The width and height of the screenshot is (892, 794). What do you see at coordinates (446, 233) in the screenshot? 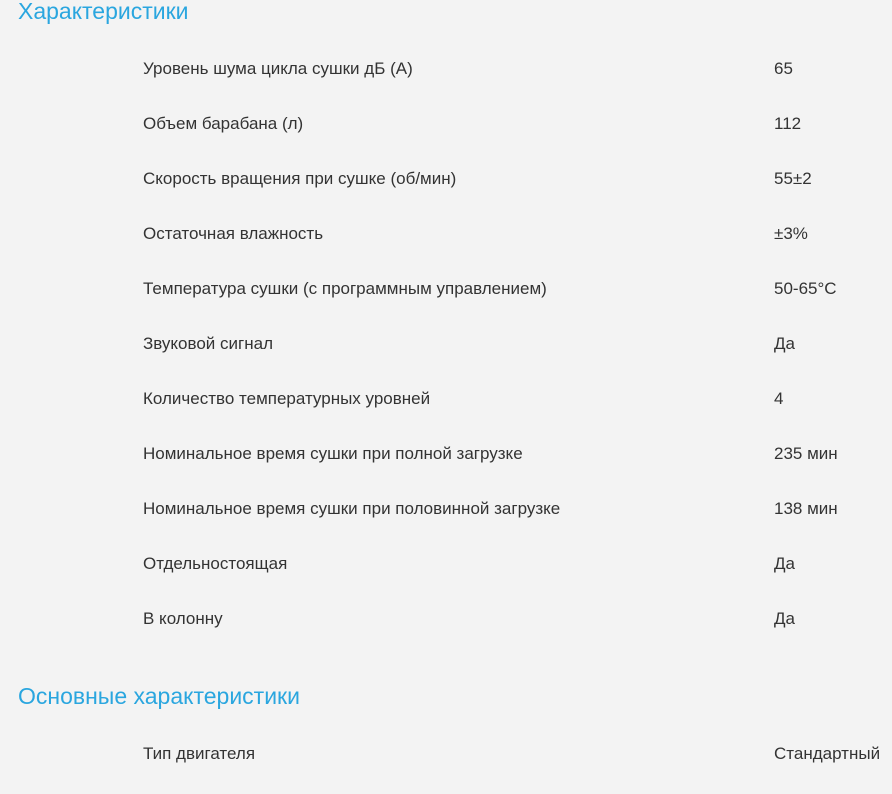
I see `spec-row: Остаточная влажность ±3%` at bounding box center [446, 233].